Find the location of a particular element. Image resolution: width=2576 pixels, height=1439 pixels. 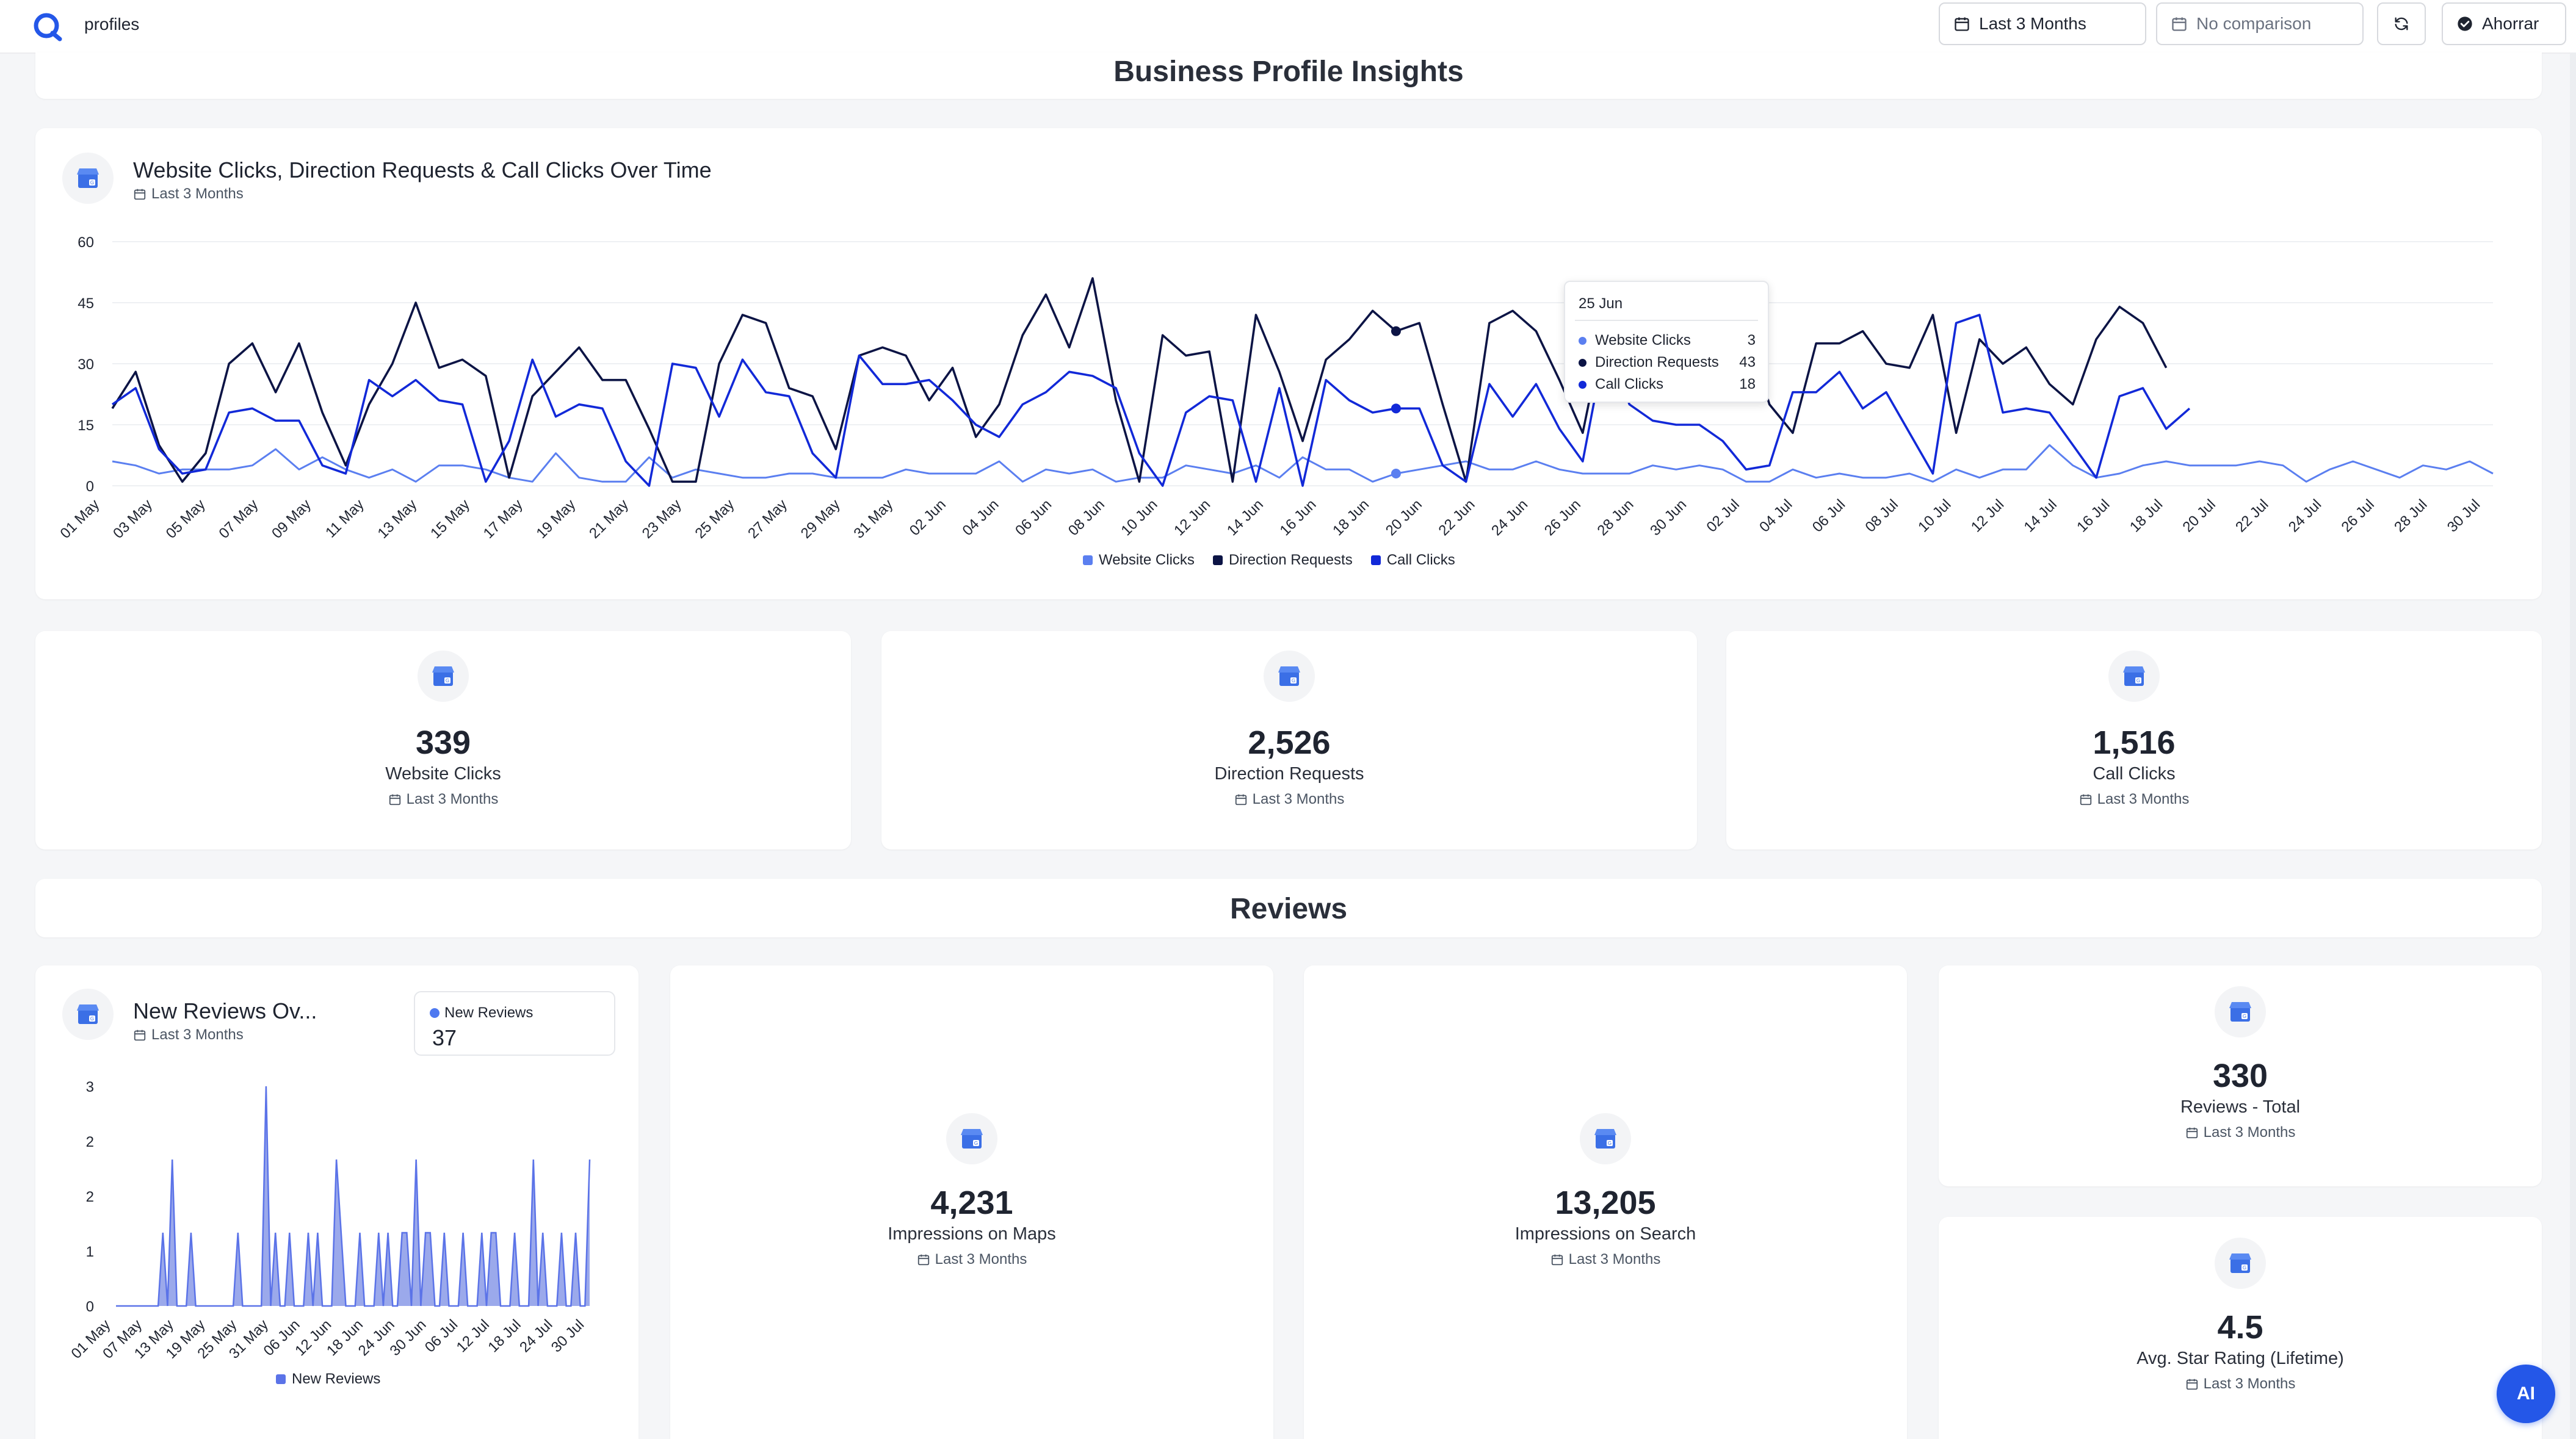

kpi-value: 2,526 is located at coordinates (1289, 742).